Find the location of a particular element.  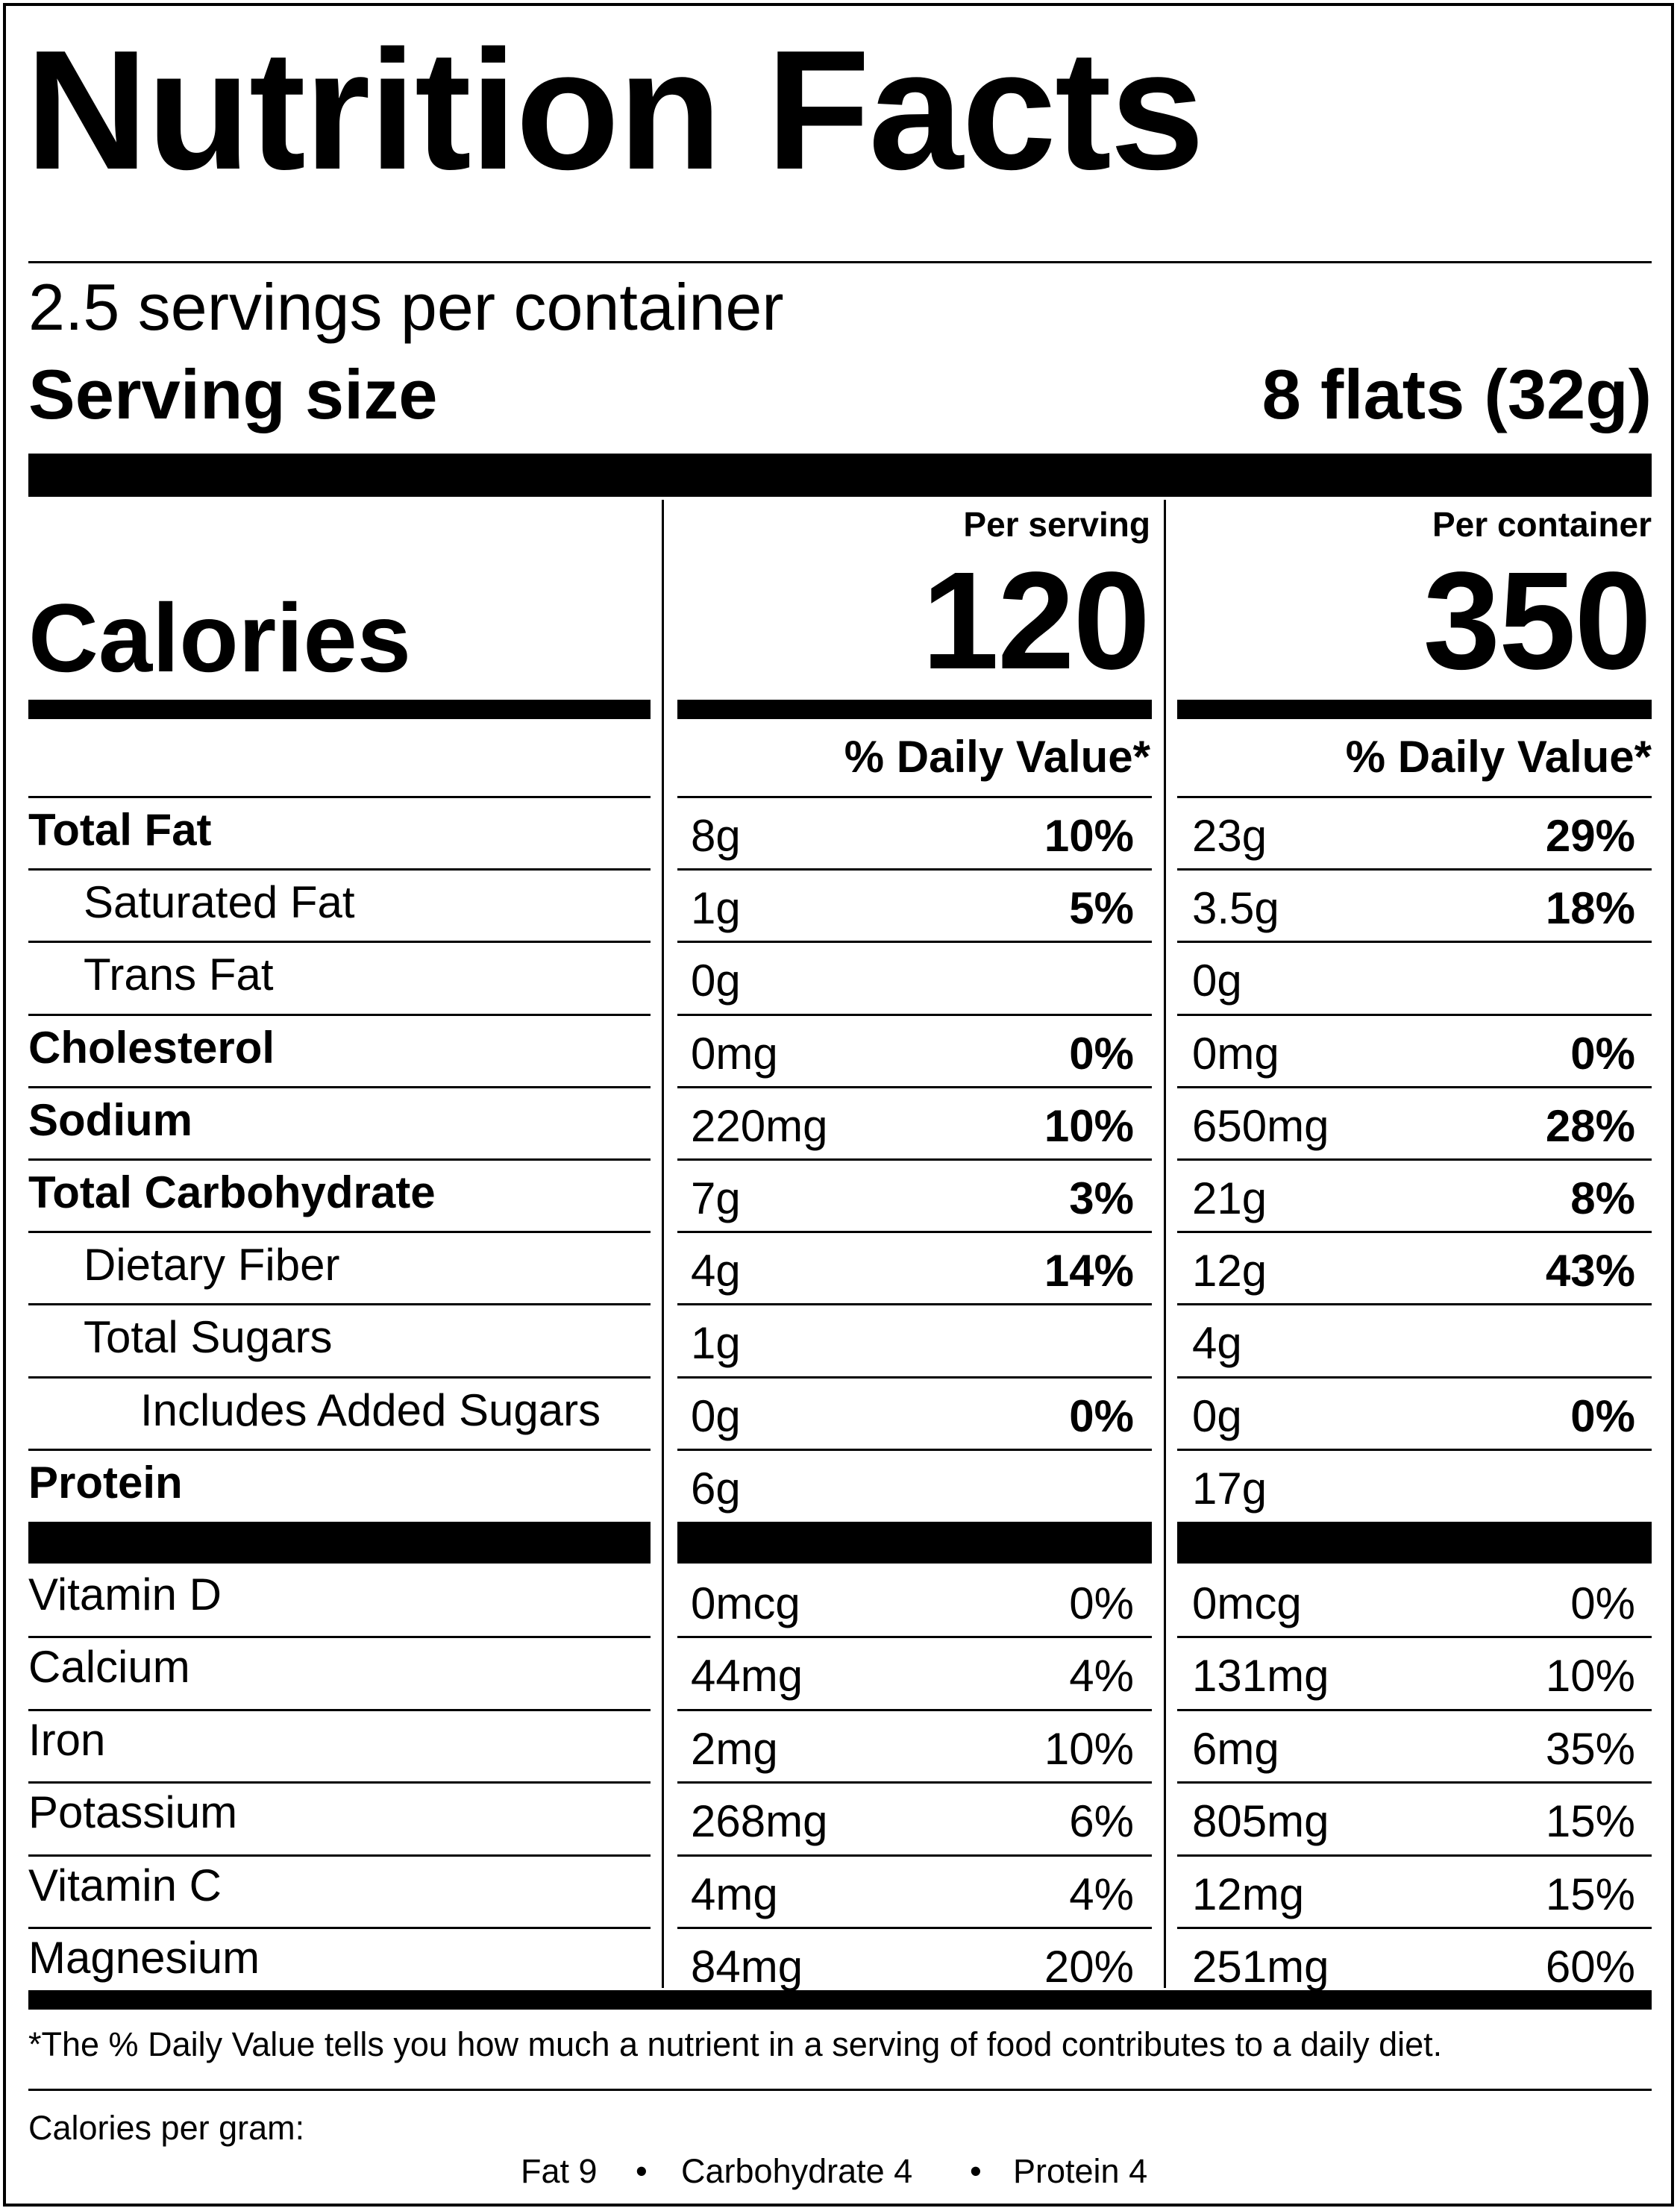

vitamin-dv-container: 60% is located at coordinates (1590, 1967).